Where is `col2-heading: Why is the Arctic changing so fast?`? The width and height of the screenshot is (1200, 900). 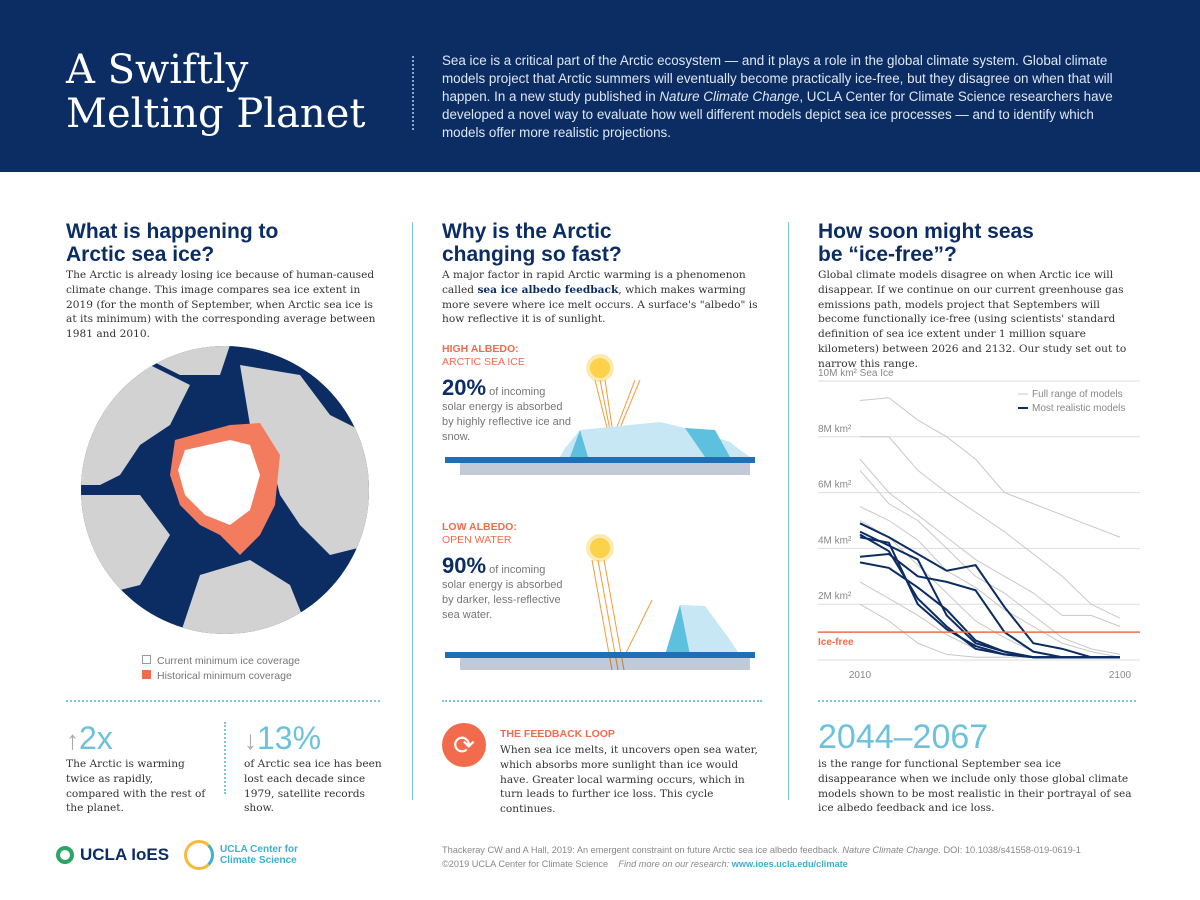 col2-heading: Why is the Arctic changing so fast? is located at coordinates (532, 243).